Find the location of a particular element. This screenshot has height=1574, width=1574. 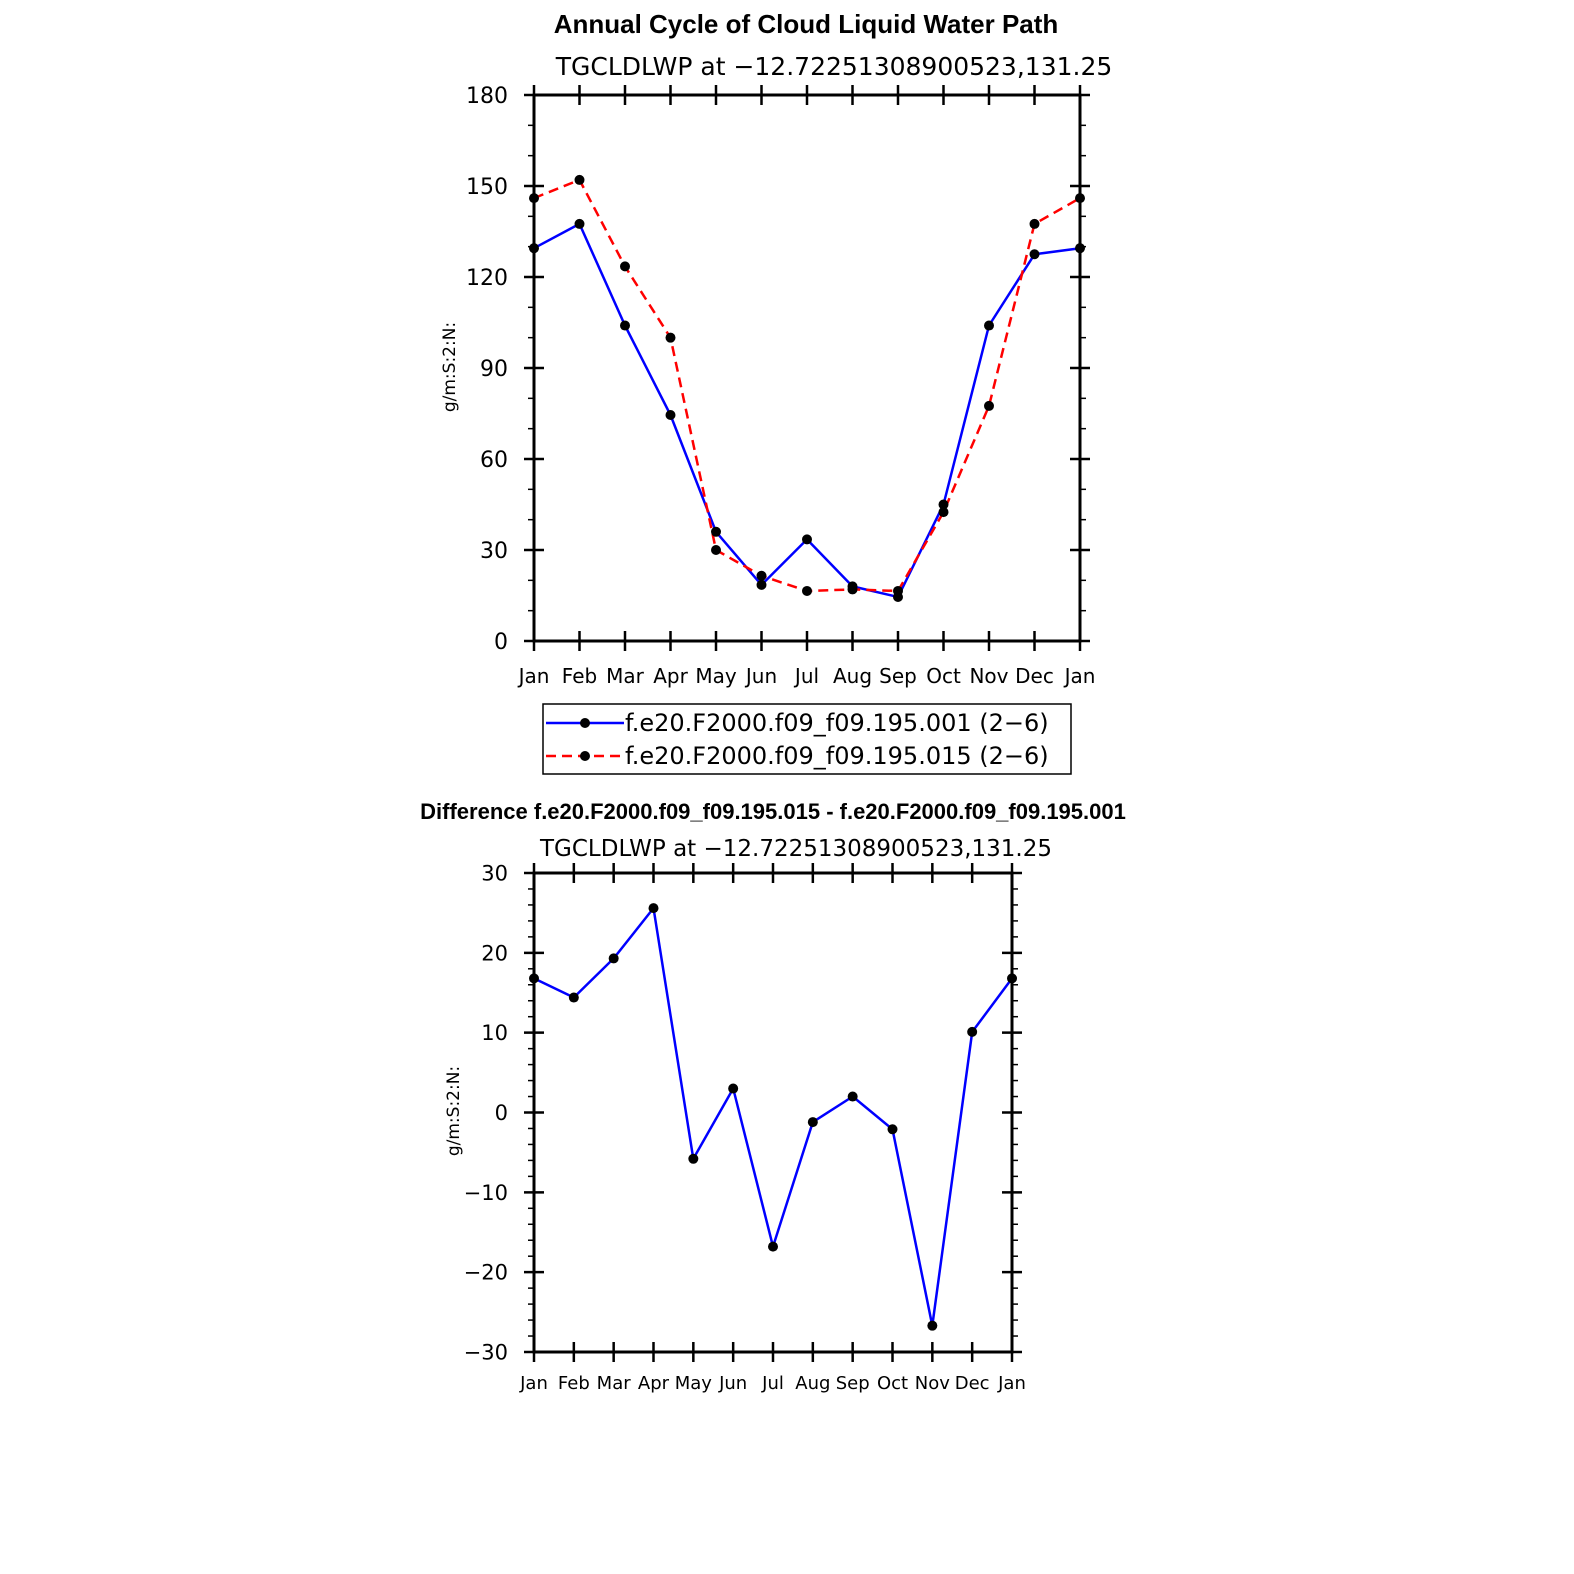

legend-label-series2: f.e20.F2000.f09_f09.195.015 (2−6) is located at coordinates (837, 756).